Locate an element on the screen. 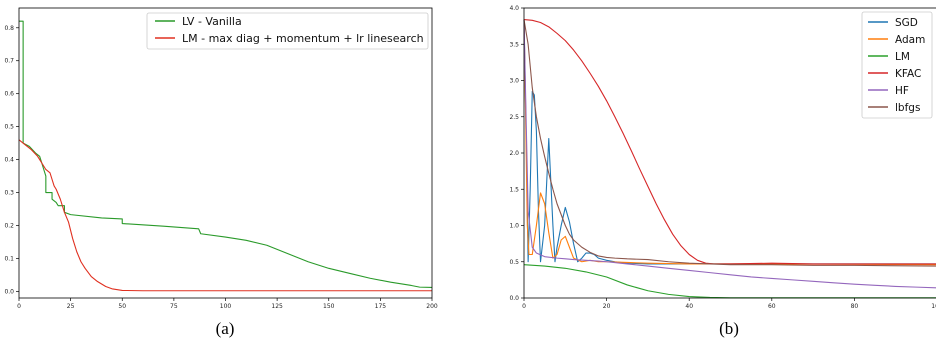 The height and width of the screenshot is (341, 936). panel-a-y-tick: 0.4 is located at coordinates (11, 160).